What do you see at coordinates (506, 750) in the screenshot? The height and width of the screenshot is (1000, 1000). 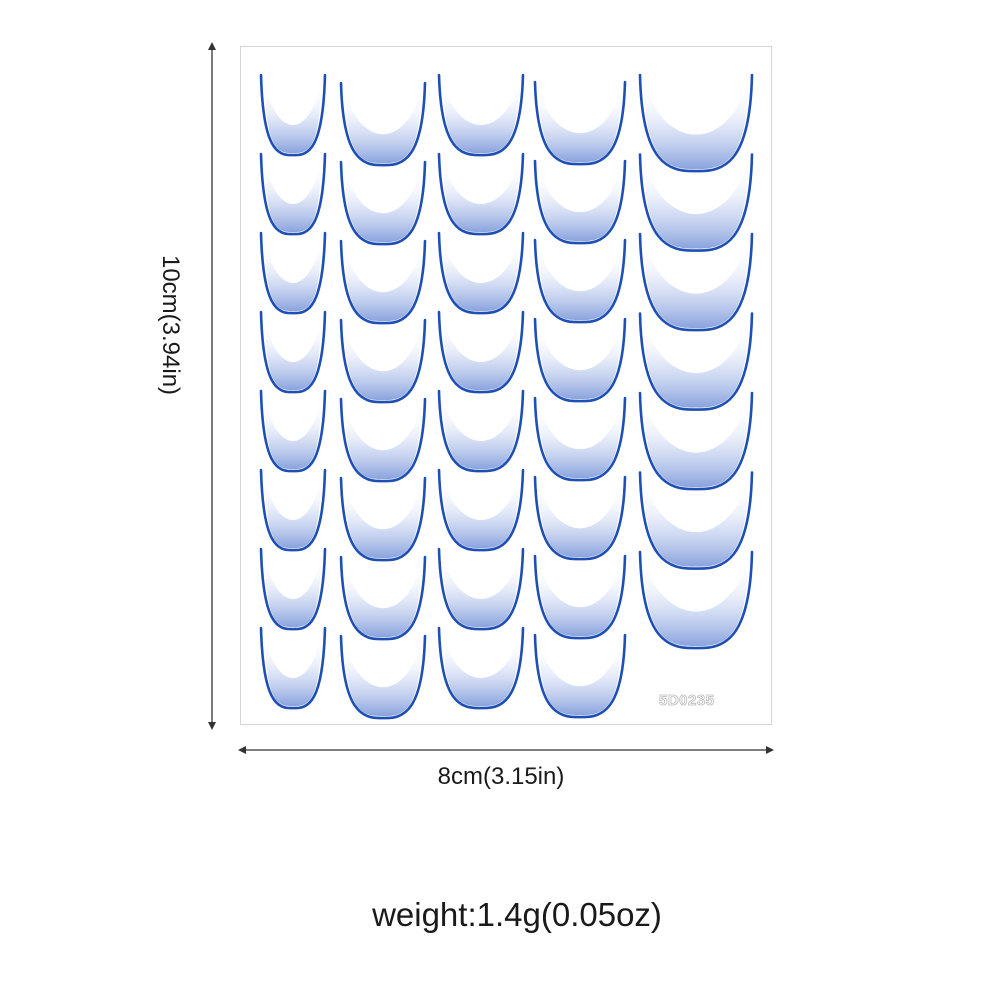 I see `width-dimension-line` at bounding box center [506, 750].